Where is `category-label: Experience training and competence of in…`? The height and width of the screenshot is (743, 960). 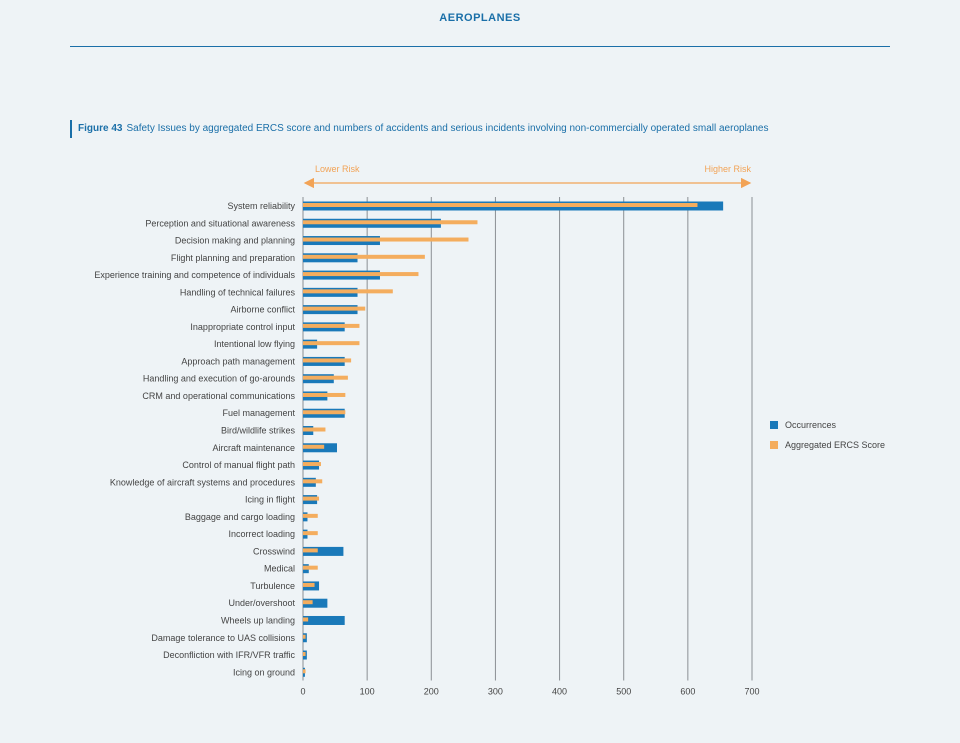
category-label: Experience training and competence of in… is located at coordinates (194, 275).